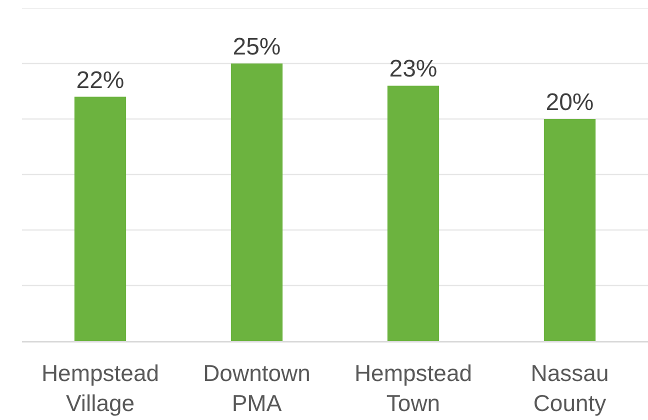 The height and width of the screenshot is (420, 648). What do you see at coordinates (100, 388) in the screenshot?
I see `x-tick-label: Hempstead Village` at bounding box center [100, 388].